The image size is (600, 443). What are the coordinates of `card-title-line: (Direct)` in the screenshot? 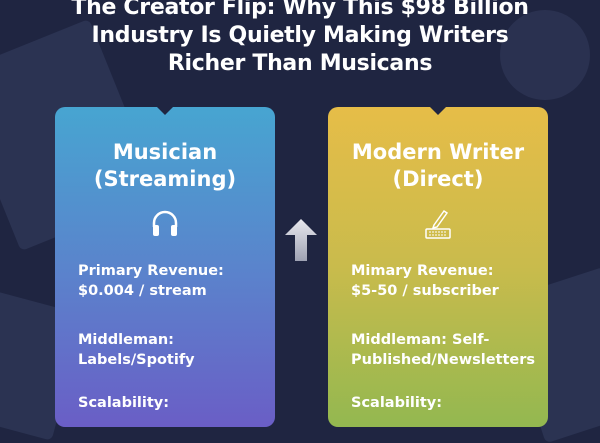 It's located at (438, 179).